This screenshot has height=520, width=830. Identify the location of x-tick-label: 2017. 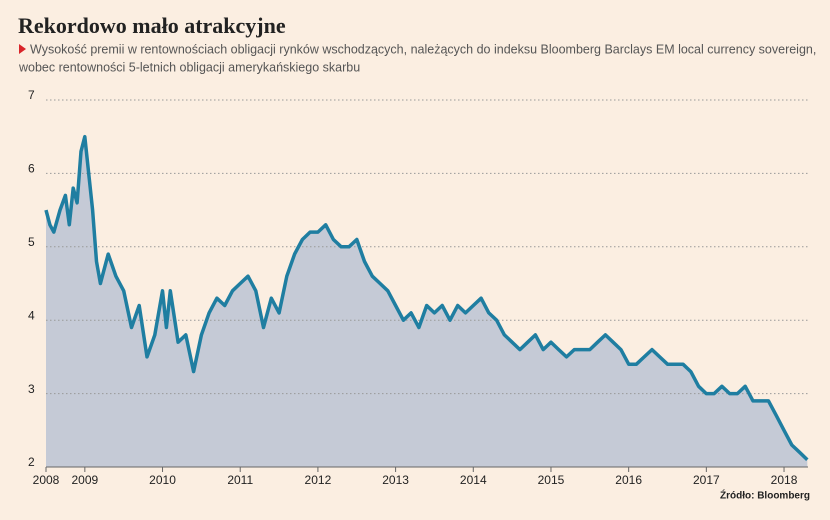
(706, 480).